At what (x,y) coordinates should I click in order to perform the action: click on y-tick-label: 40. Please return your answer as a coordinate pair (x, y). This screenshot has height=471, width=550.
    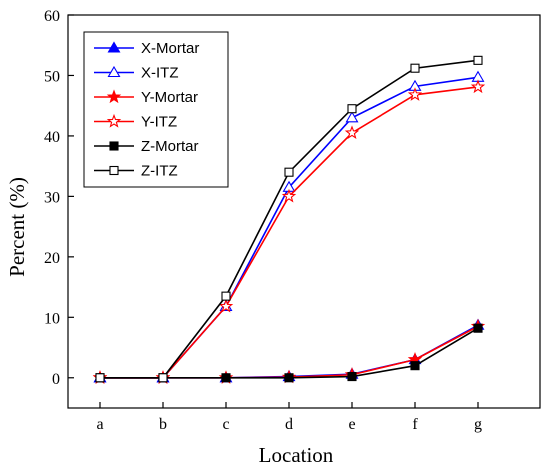
    Looking at the image, I should click on (52, 137).